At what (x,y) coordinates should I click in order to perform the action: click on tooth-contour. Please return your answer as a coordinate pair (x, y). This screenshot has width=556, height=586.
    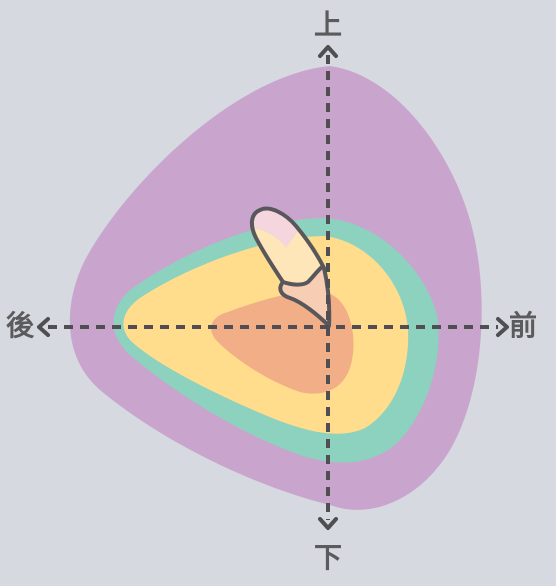
    Looking at the image, I should click on (290, 267).